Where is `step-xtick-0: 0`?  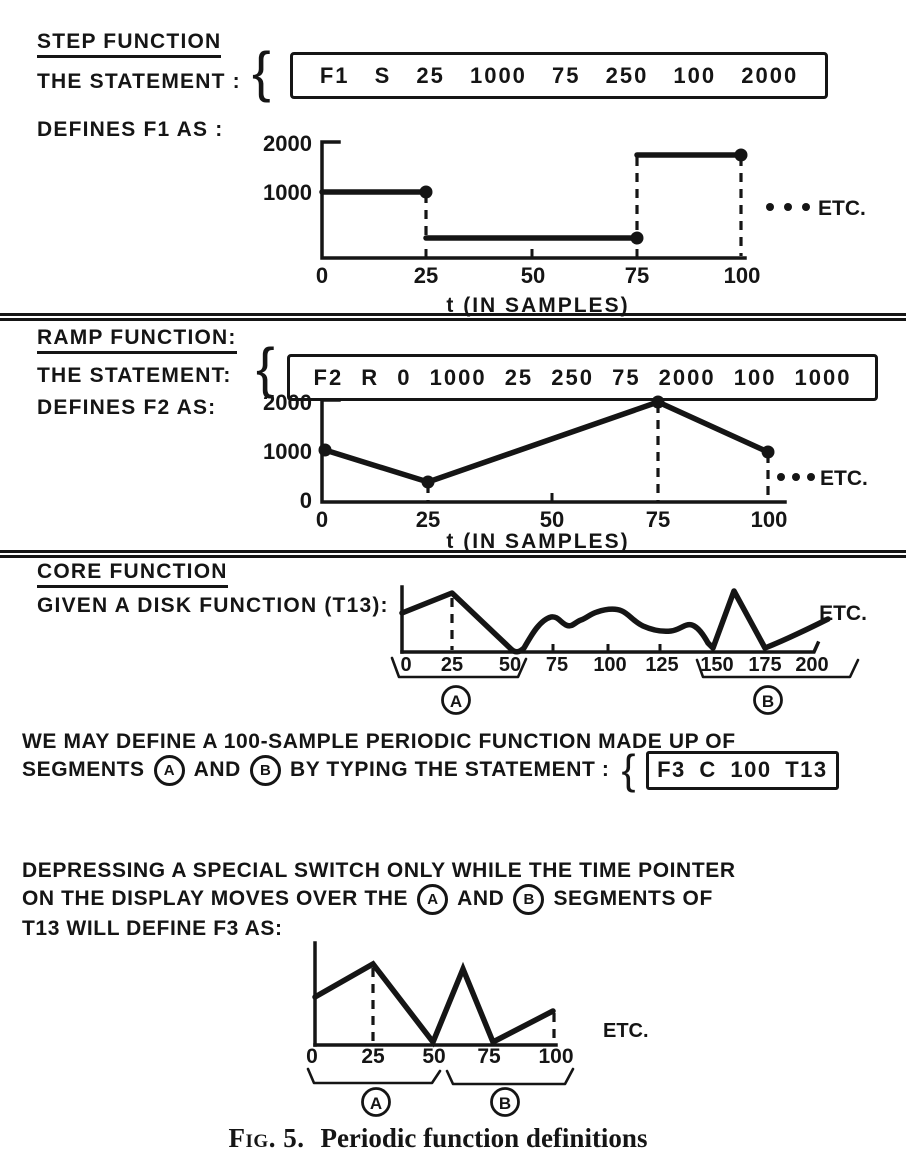
step-xtick-0: 0 is located at coordinates (322, 275).